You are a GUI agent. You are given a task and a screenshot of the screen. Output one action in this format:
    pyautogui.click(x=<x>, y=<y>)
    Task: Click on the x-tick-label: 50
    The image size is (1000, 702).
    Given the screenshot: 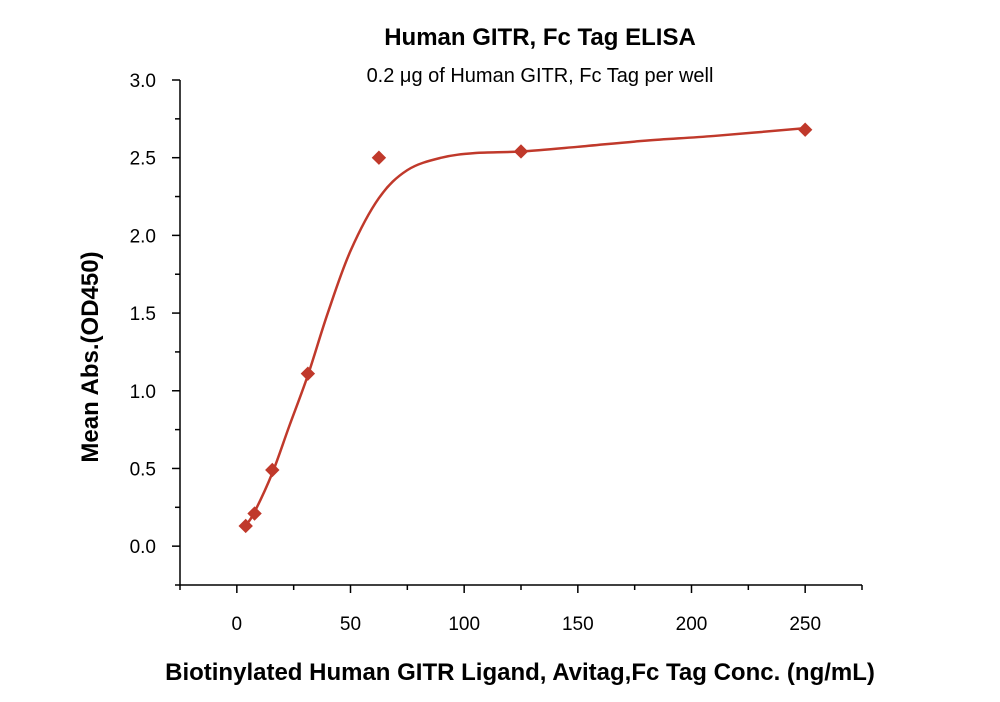 What is the action you would take?
    pyautogui.click(x=350, y=624)
    